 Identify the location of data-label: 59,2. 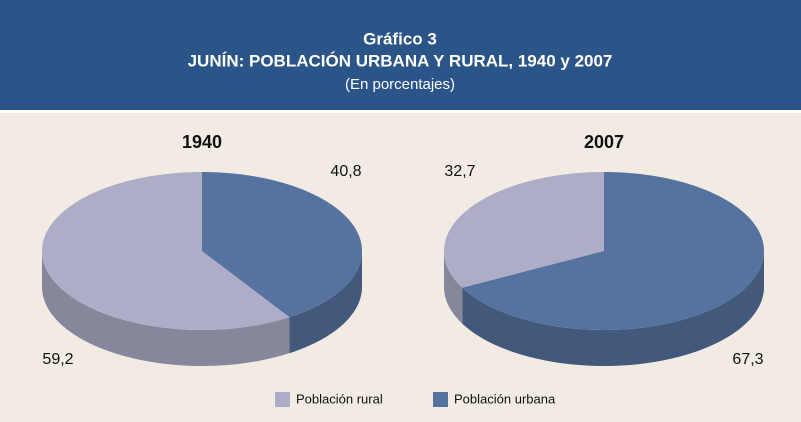
(57, 359).